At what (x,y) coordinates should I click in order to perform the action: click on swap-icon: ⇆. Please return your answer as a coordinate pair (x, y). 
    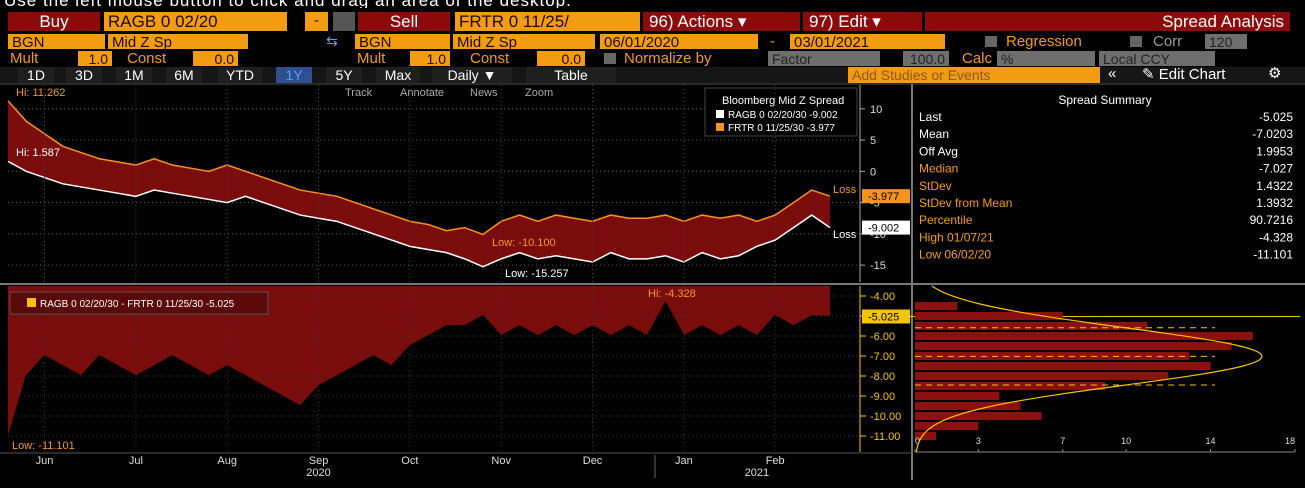
    Looking at the image, I should click on (332, 41).